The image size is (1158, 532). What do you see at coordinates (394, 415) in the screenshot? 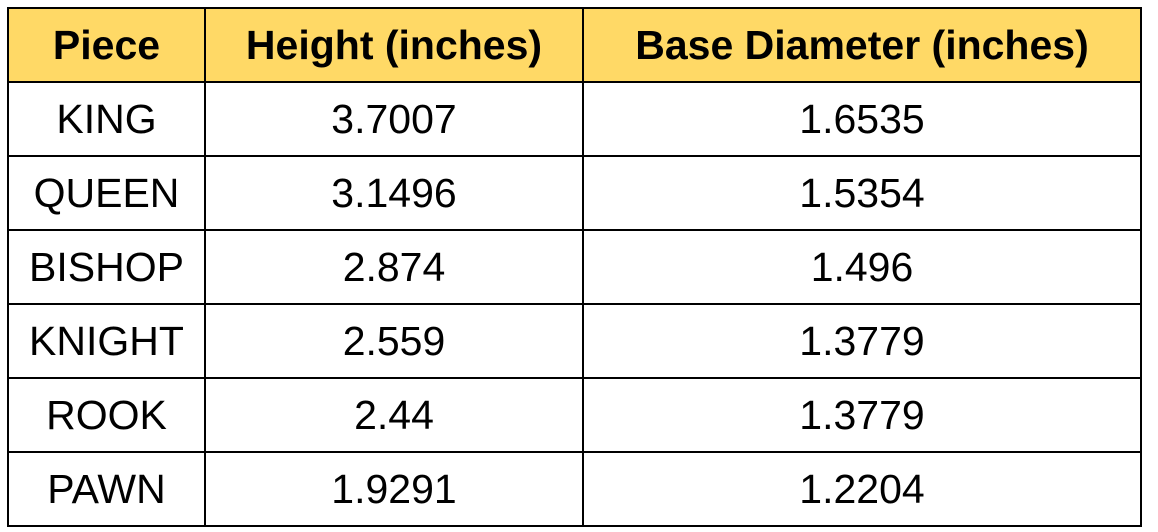
I see `table-cell: 2.44` at bounding box center [394, 415].